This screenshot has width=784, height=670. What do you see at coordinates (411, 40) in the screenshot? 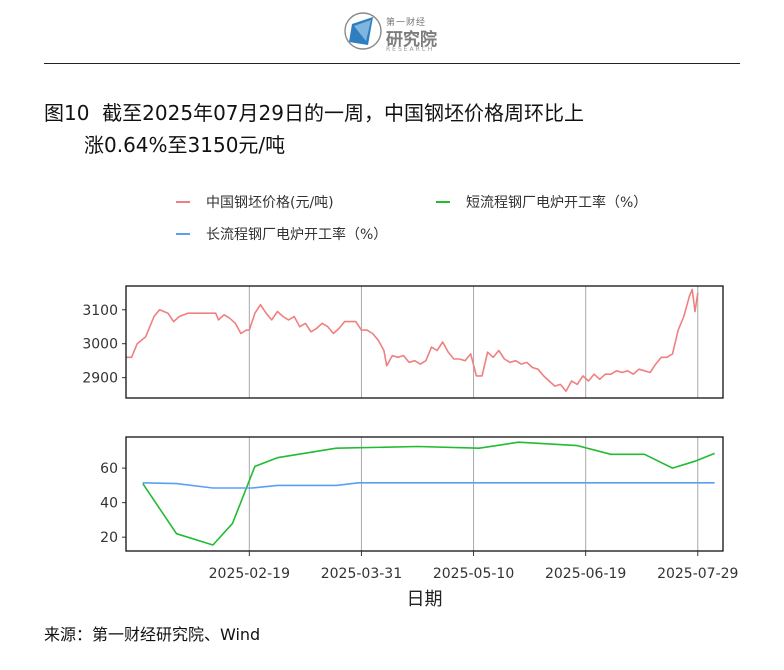
I see `brand-logo-main-text: 研究院` at bounding box center [411, 40].